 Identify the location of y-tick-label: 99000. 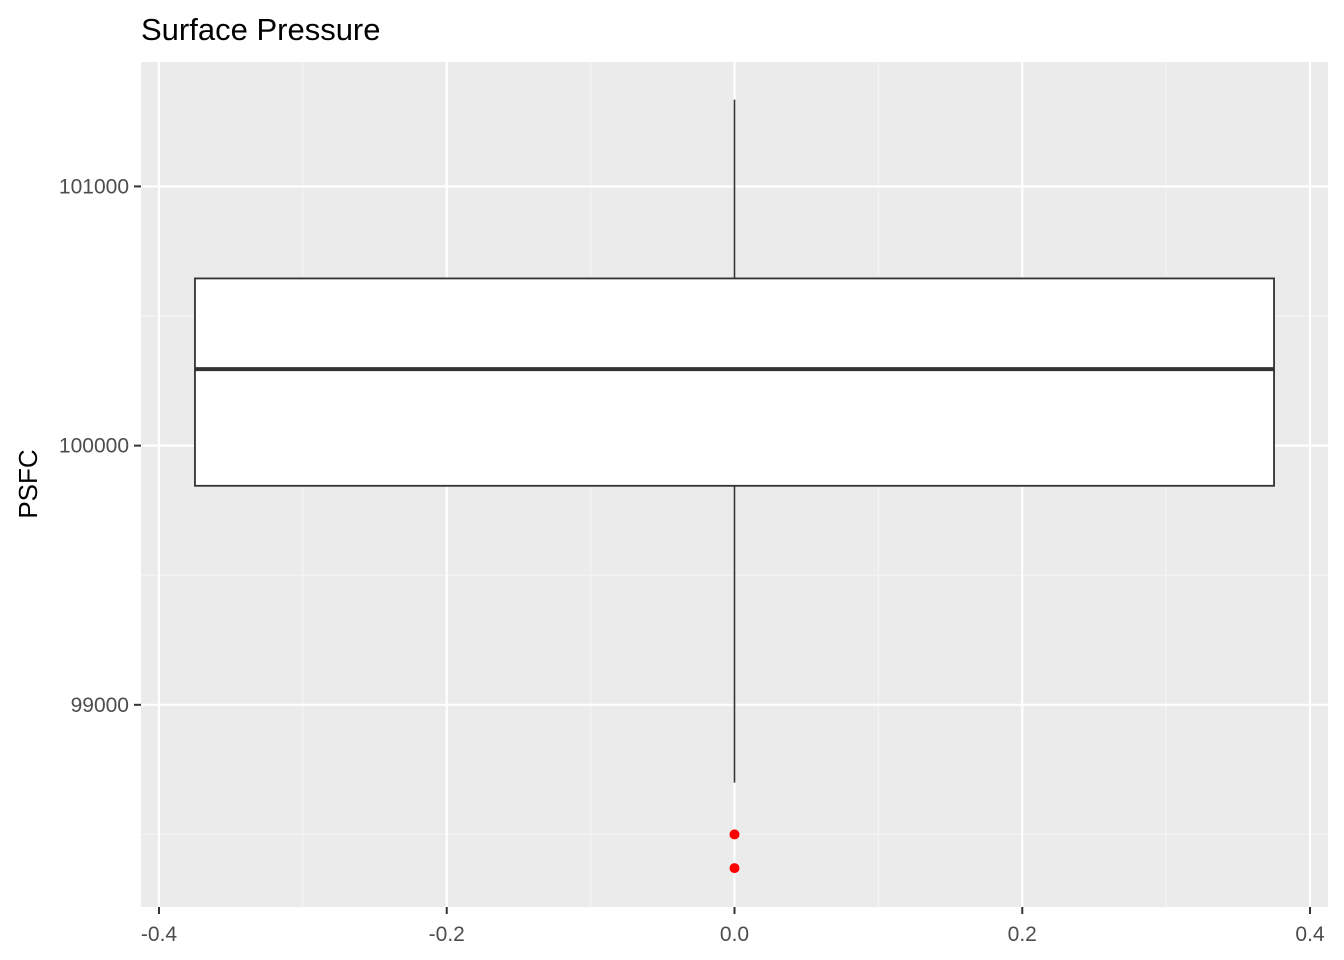
(100, 705).